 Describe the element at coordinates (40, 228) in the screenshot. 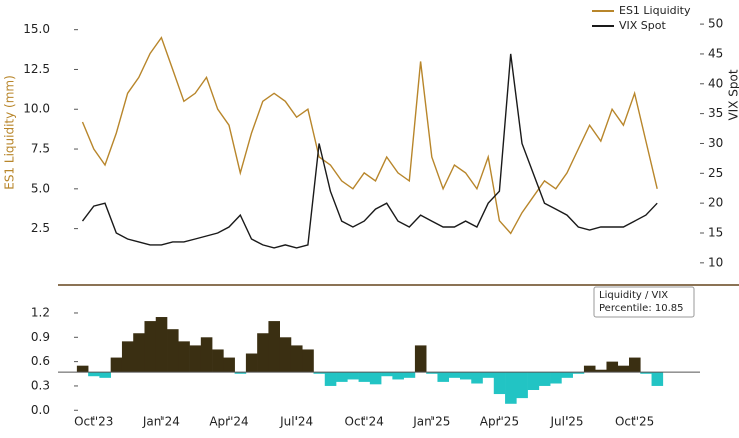

I see `y-tick-label: 2.5` at that location.